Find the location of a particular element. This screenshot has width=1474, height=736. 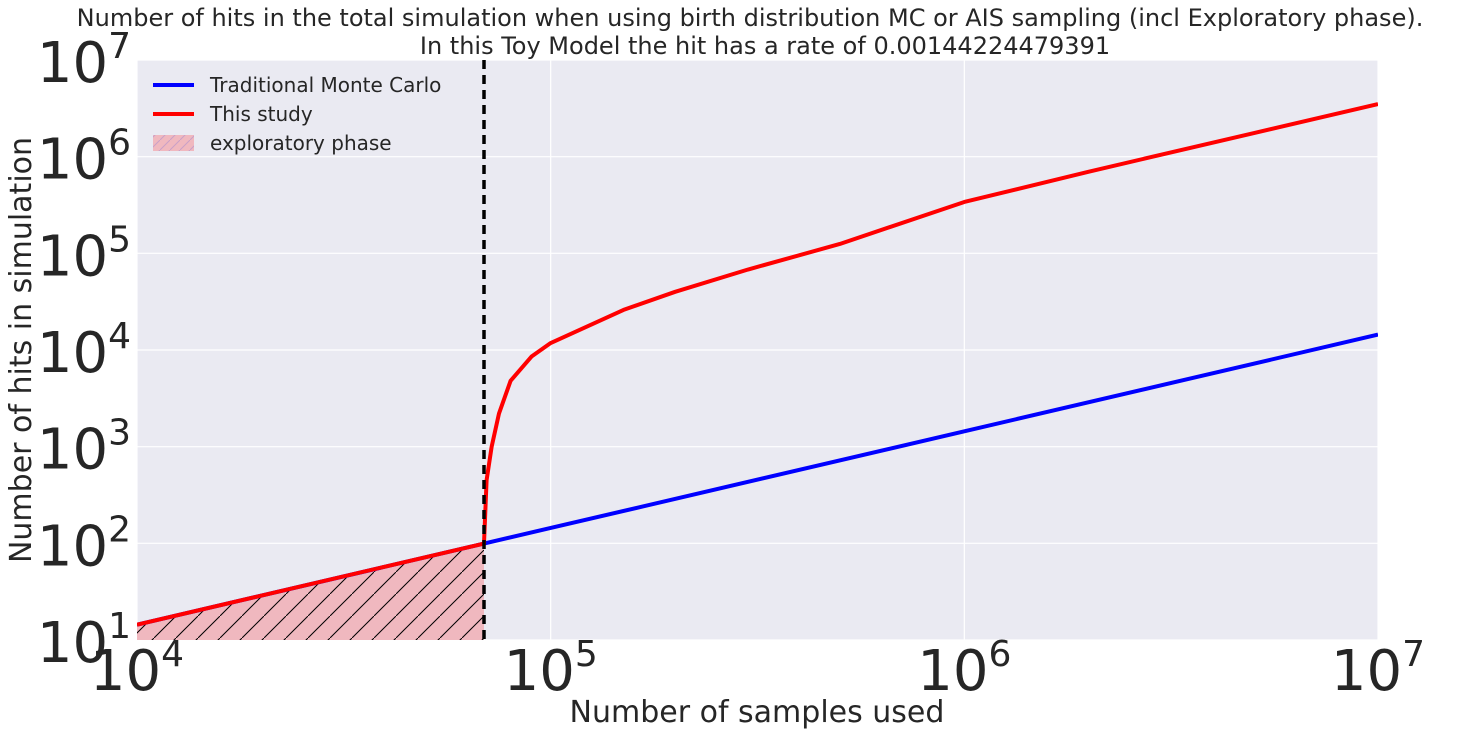

legend-label: exploratory phase is located at coordinates (301, 143).